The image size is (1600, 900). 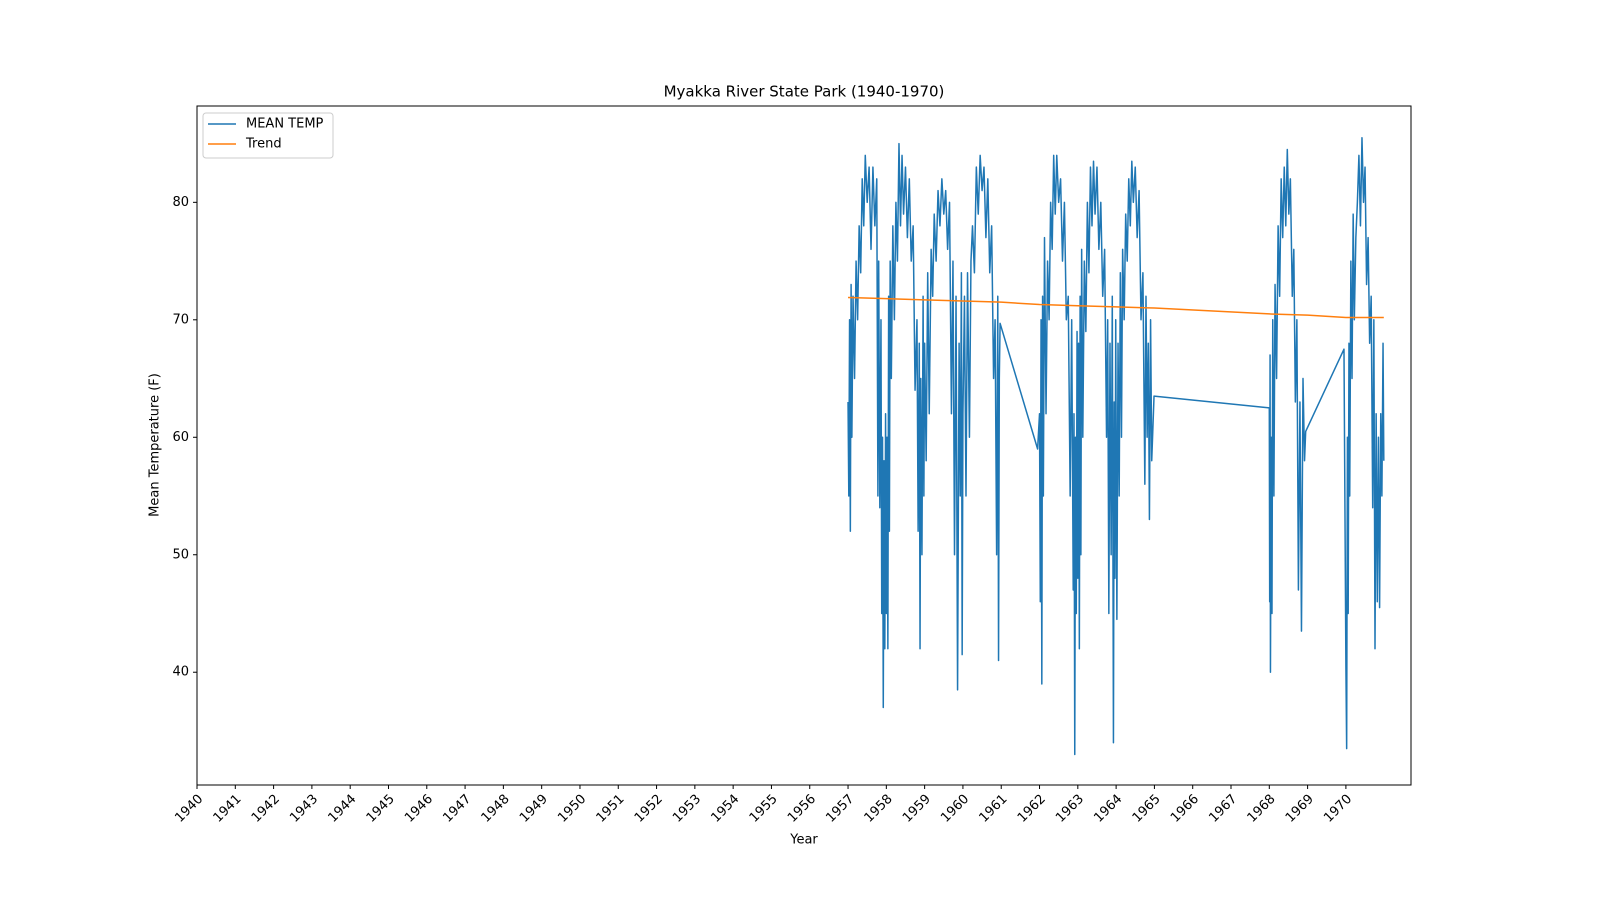 I want to click on x-tick-label: 1967, so click(x=1223, y=809).